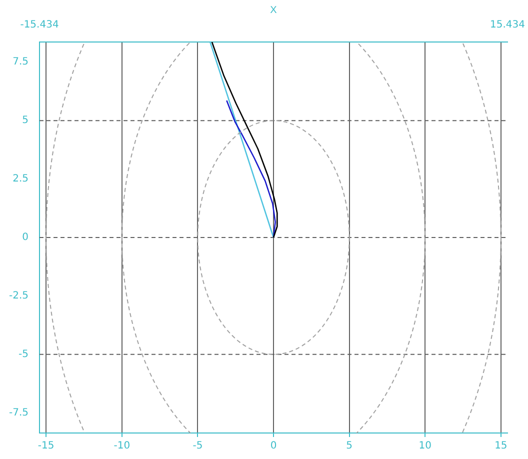 This screenshot has height=459, width=528. I want to click on x2-tick-label: 15.434, so click(508, 25).